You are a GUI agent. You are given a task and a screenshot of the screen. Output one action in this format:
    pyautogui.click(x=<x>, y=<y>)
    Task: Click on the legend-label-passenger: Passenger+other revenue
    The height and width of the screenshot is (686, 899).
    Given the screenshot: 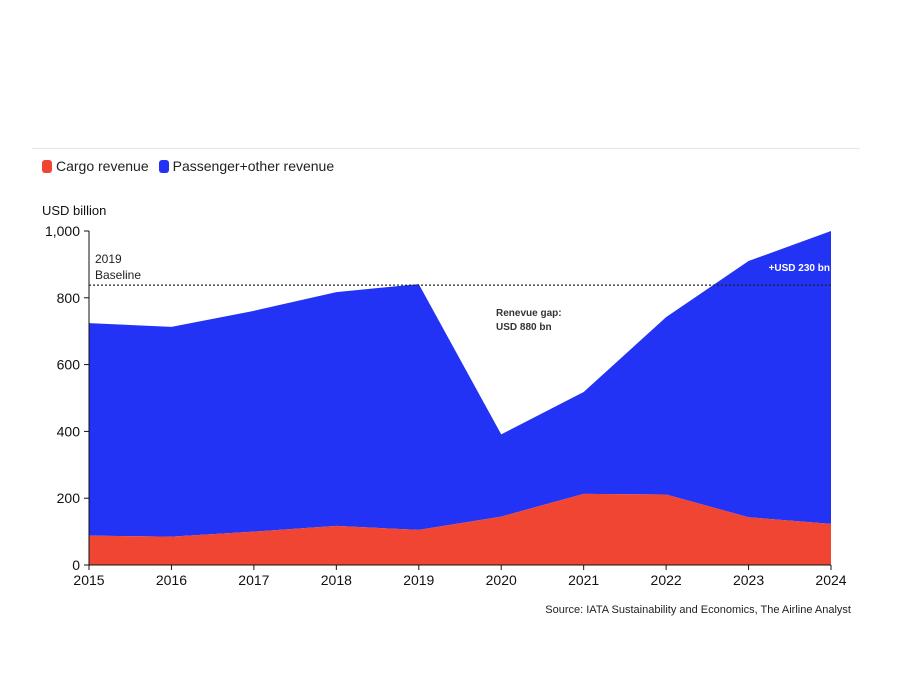 What is the action you would take?
    pyautogui.click(x=253, y=166)
    